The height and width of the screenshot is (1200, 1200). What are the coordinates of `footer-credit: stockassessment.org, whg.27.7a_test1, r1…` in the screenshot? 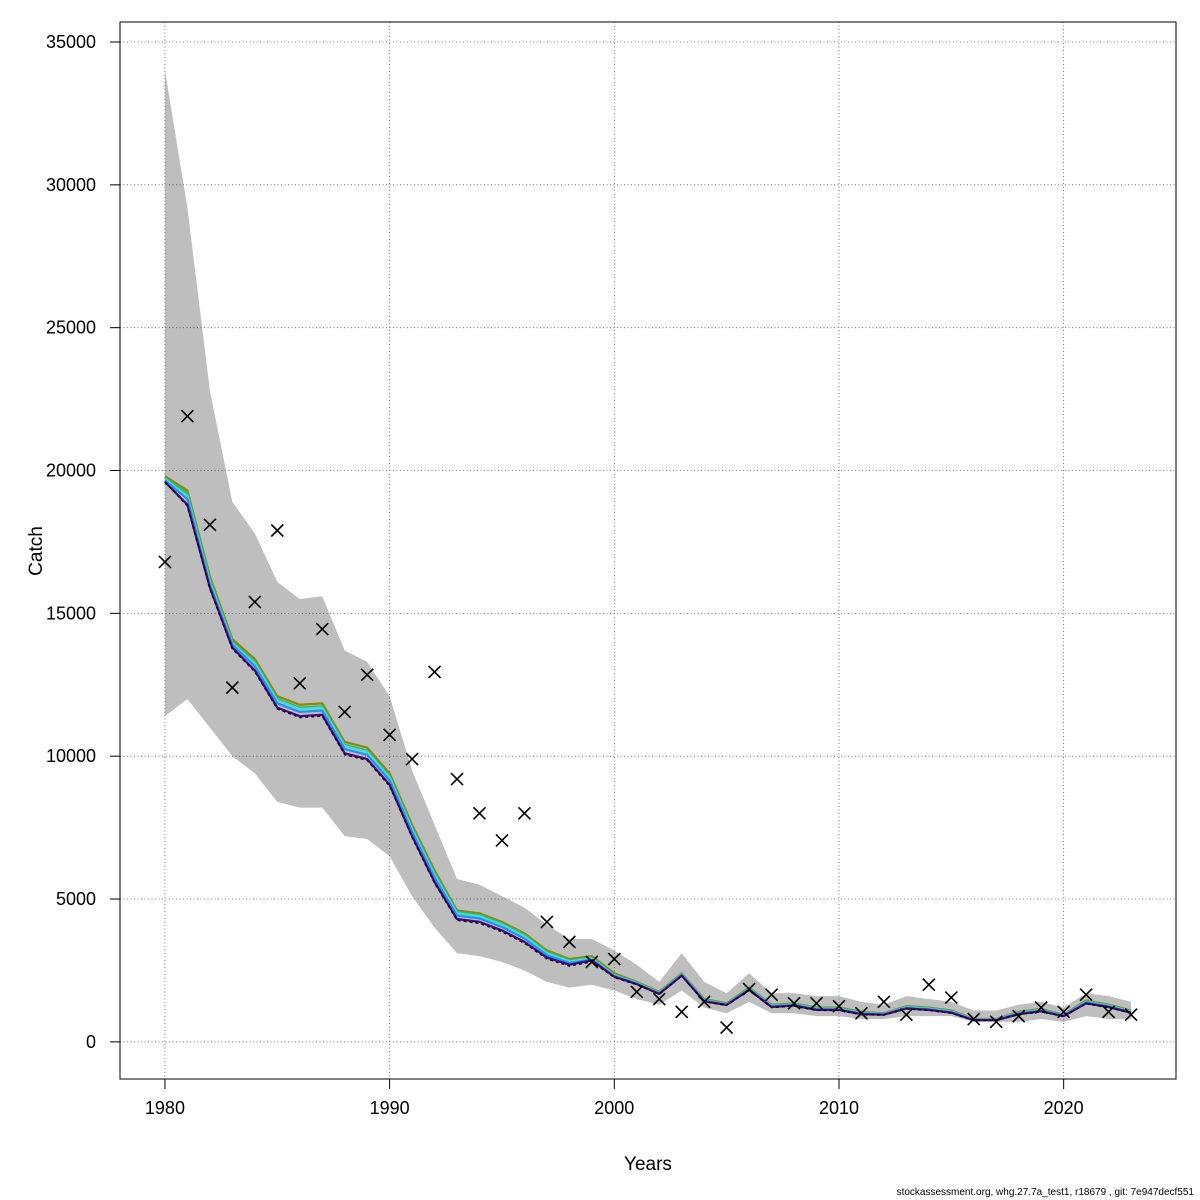 It's located at (1045, 1192).